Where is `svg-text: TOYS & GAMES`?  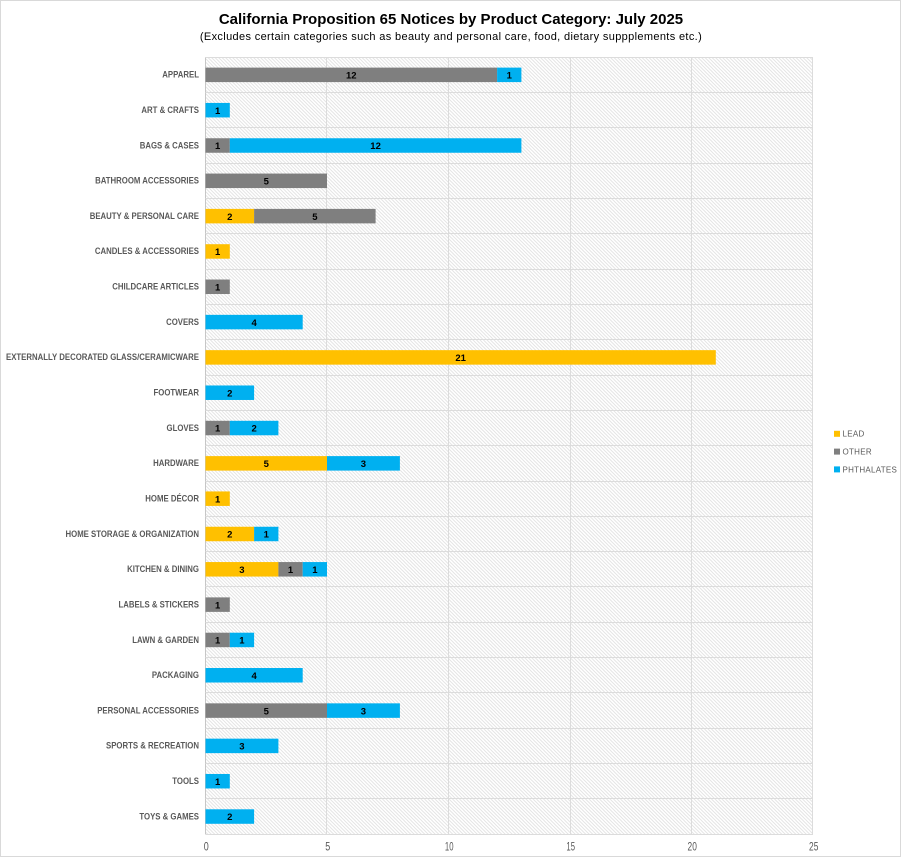
svg-text: TOYS & GAMES is located at coordinates (169, 816).